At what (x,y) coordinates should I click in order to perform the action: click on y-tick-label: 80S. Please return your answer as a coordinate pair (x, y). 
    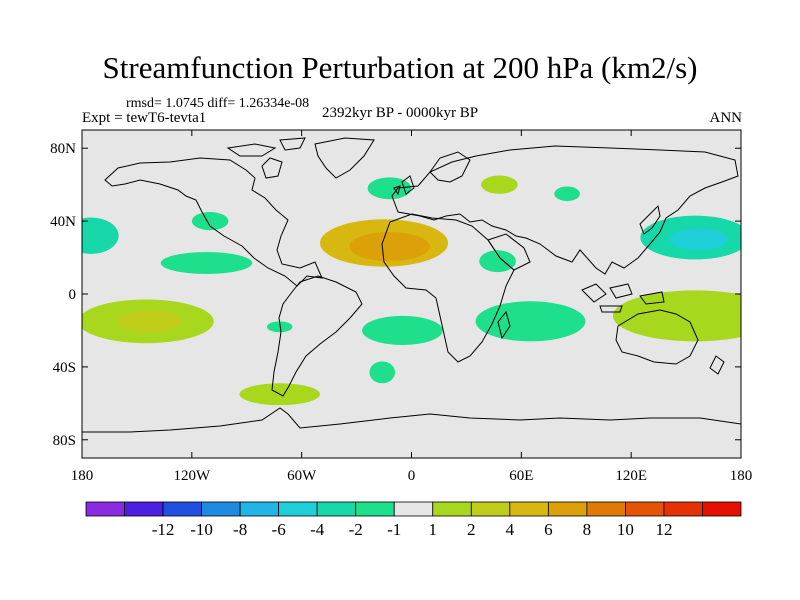
    Looking at the image, I should click on (64, 441).